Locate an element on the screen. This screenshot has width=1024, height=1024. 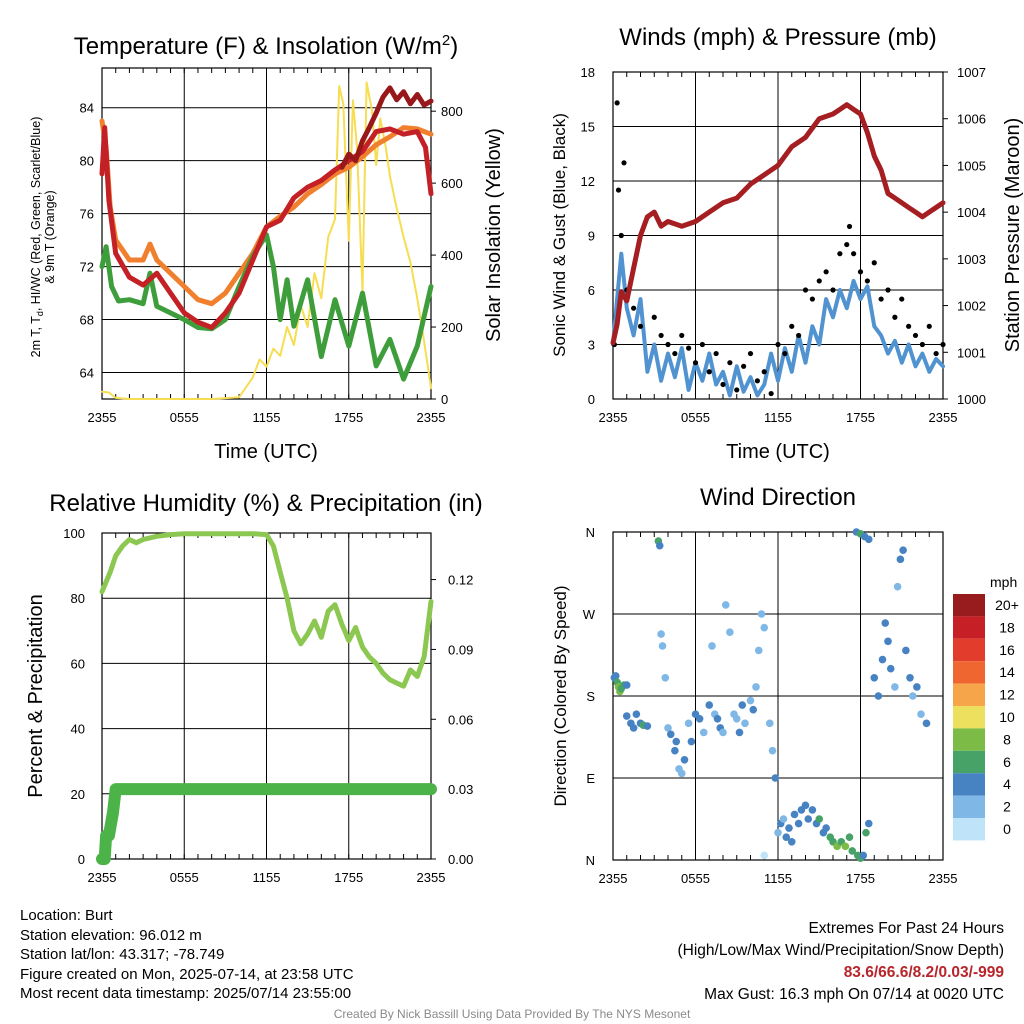
rh-line is located at coordinates (266, 610).